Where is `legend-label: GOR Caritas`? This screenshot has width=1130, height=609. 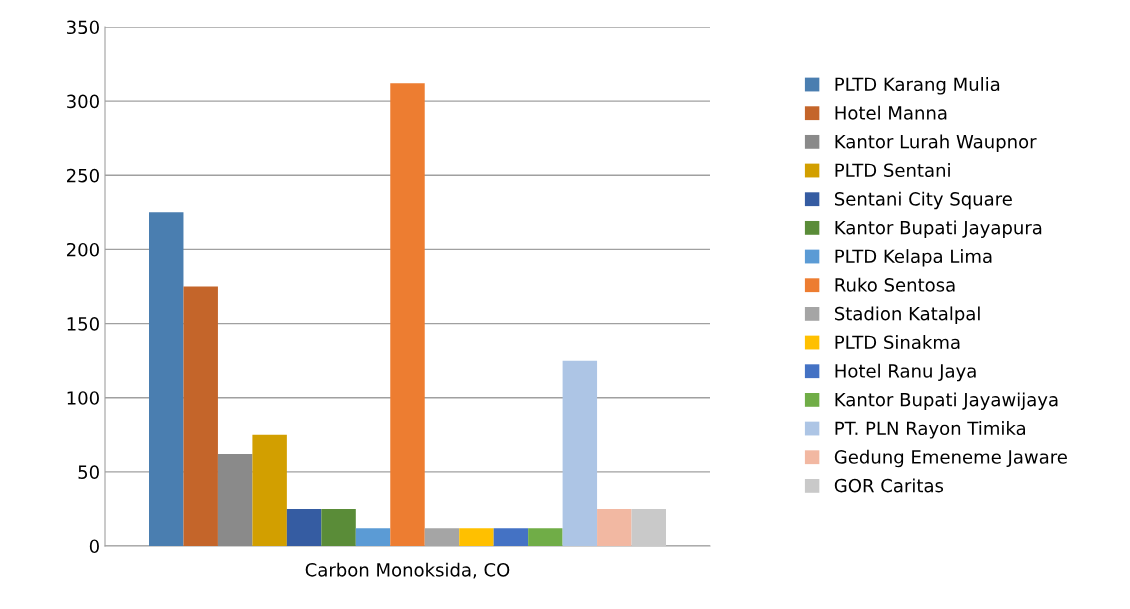
legend-label: GOR Caritas is located at coordinates (889, 485).